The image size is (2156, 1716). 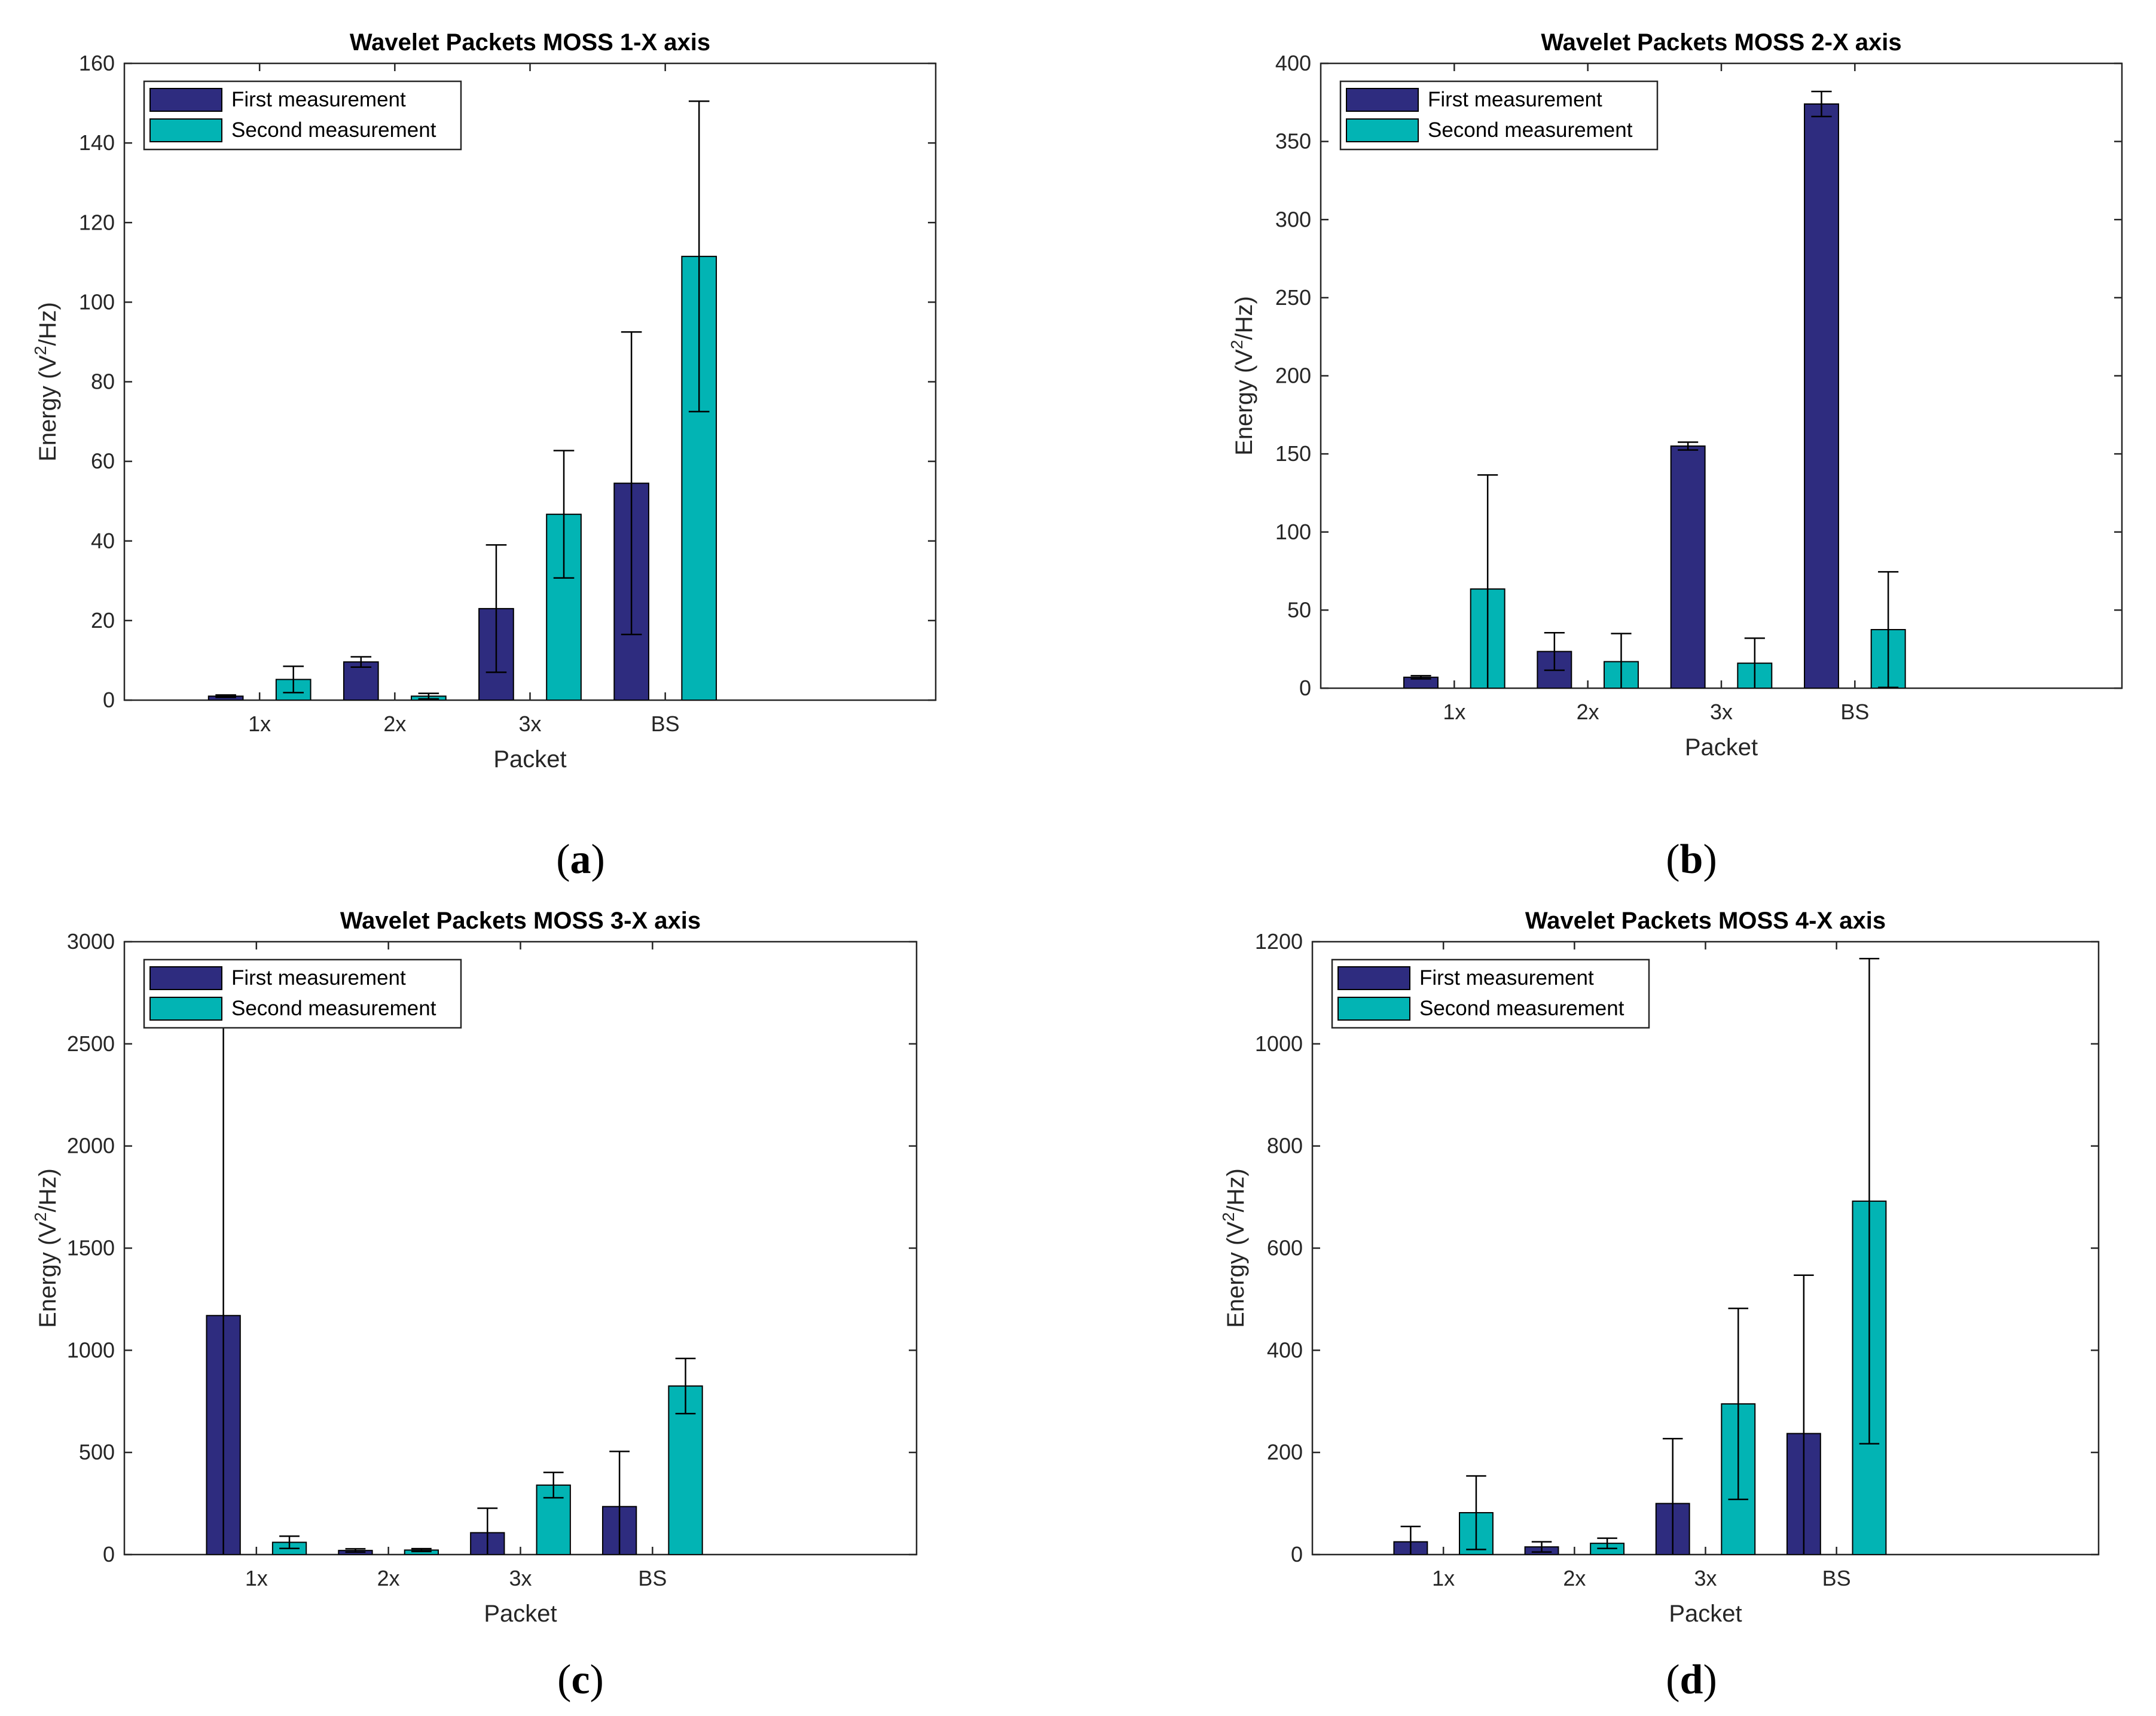 I want to click on y-tick-label: 60, so click(x=103, y=462).